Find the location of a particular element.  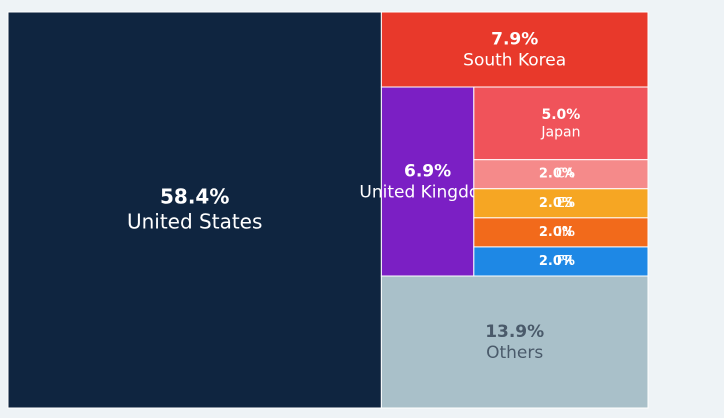

value-label: 5.0% is located at coordinates (561, 115).